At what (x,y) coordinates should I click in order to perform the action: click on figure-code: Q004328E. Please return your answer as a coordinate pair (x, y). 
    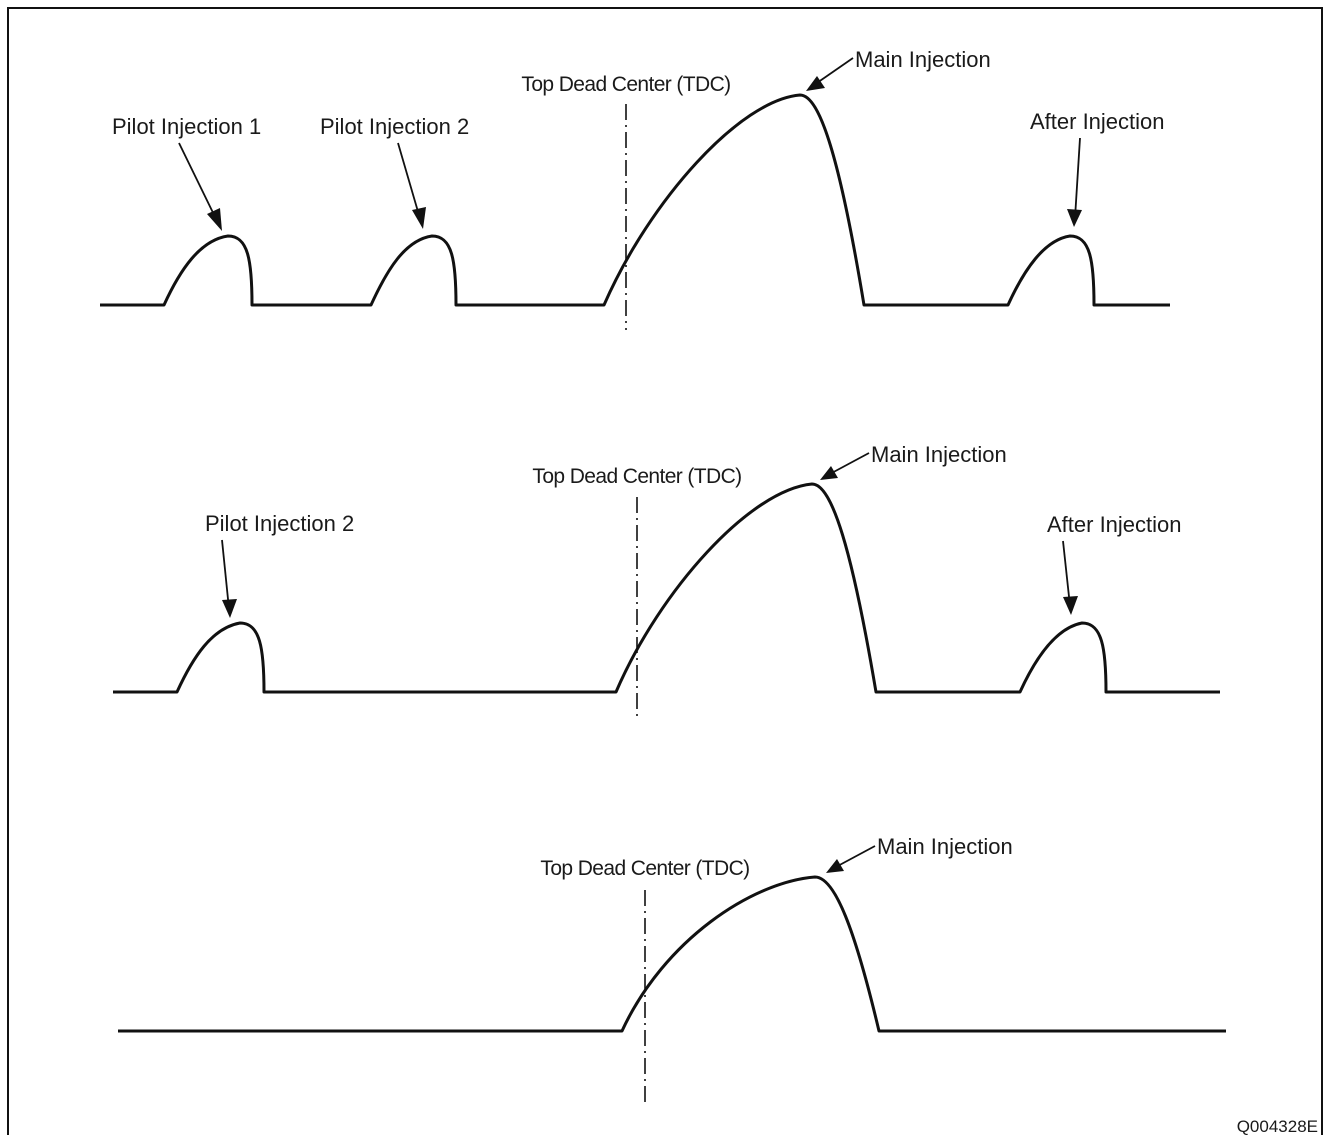
    Looking at the image, I should click on (1277, 1126).